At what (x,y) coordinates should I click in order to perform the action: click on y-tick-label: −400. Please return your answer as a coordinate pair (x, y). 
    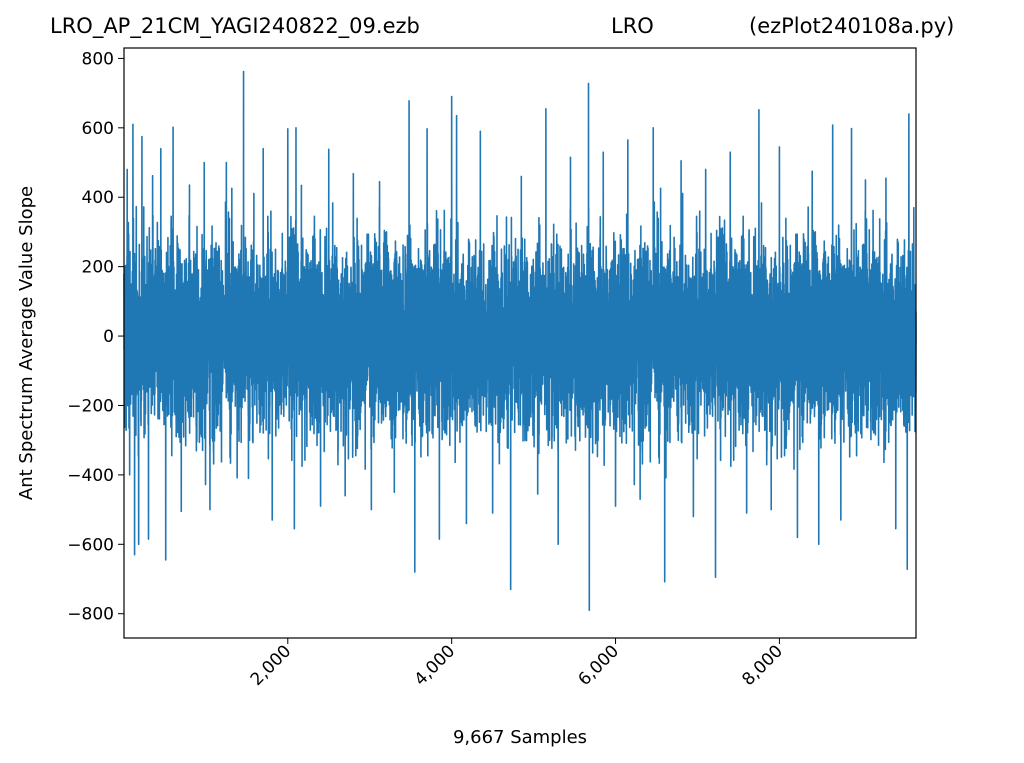
    Looking at the image, I should click on (90, 476).